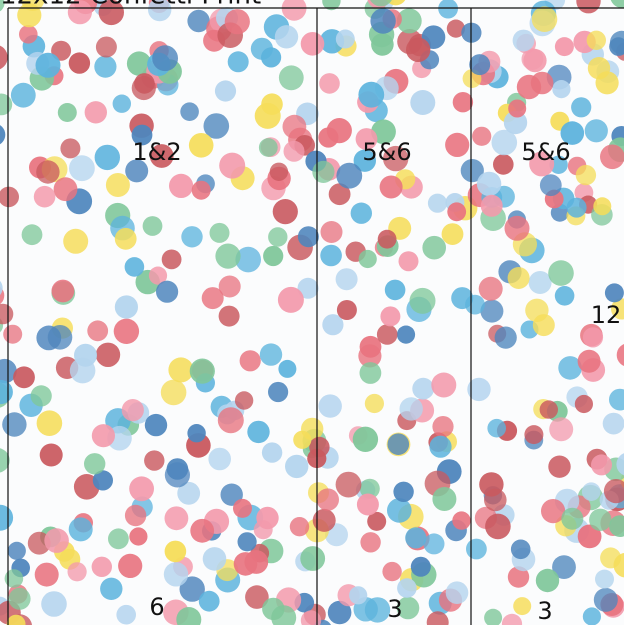  Describe the element at coordinates (394, 609) in the screenshot. I see `section-label: 3` at that location.